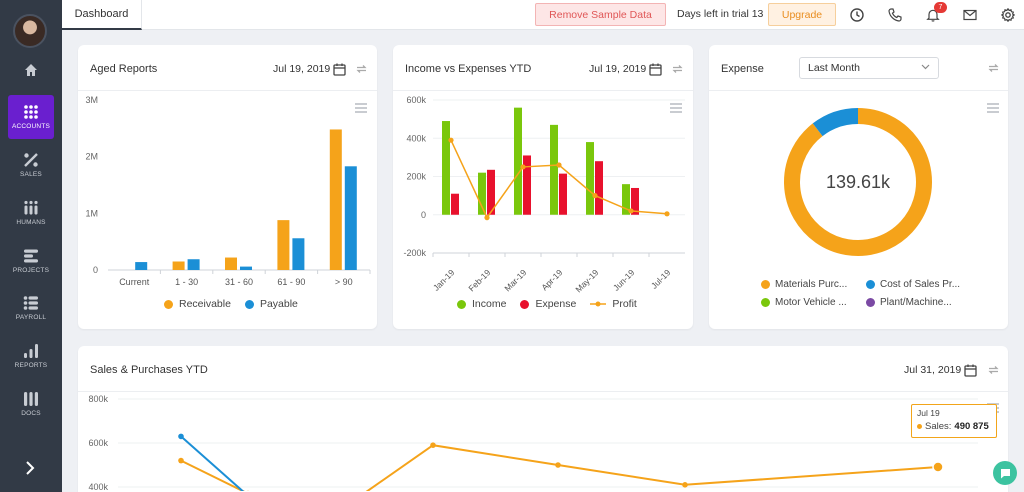 The image size is (1024, 492). I want to click on mail-button, so click(970, 15).